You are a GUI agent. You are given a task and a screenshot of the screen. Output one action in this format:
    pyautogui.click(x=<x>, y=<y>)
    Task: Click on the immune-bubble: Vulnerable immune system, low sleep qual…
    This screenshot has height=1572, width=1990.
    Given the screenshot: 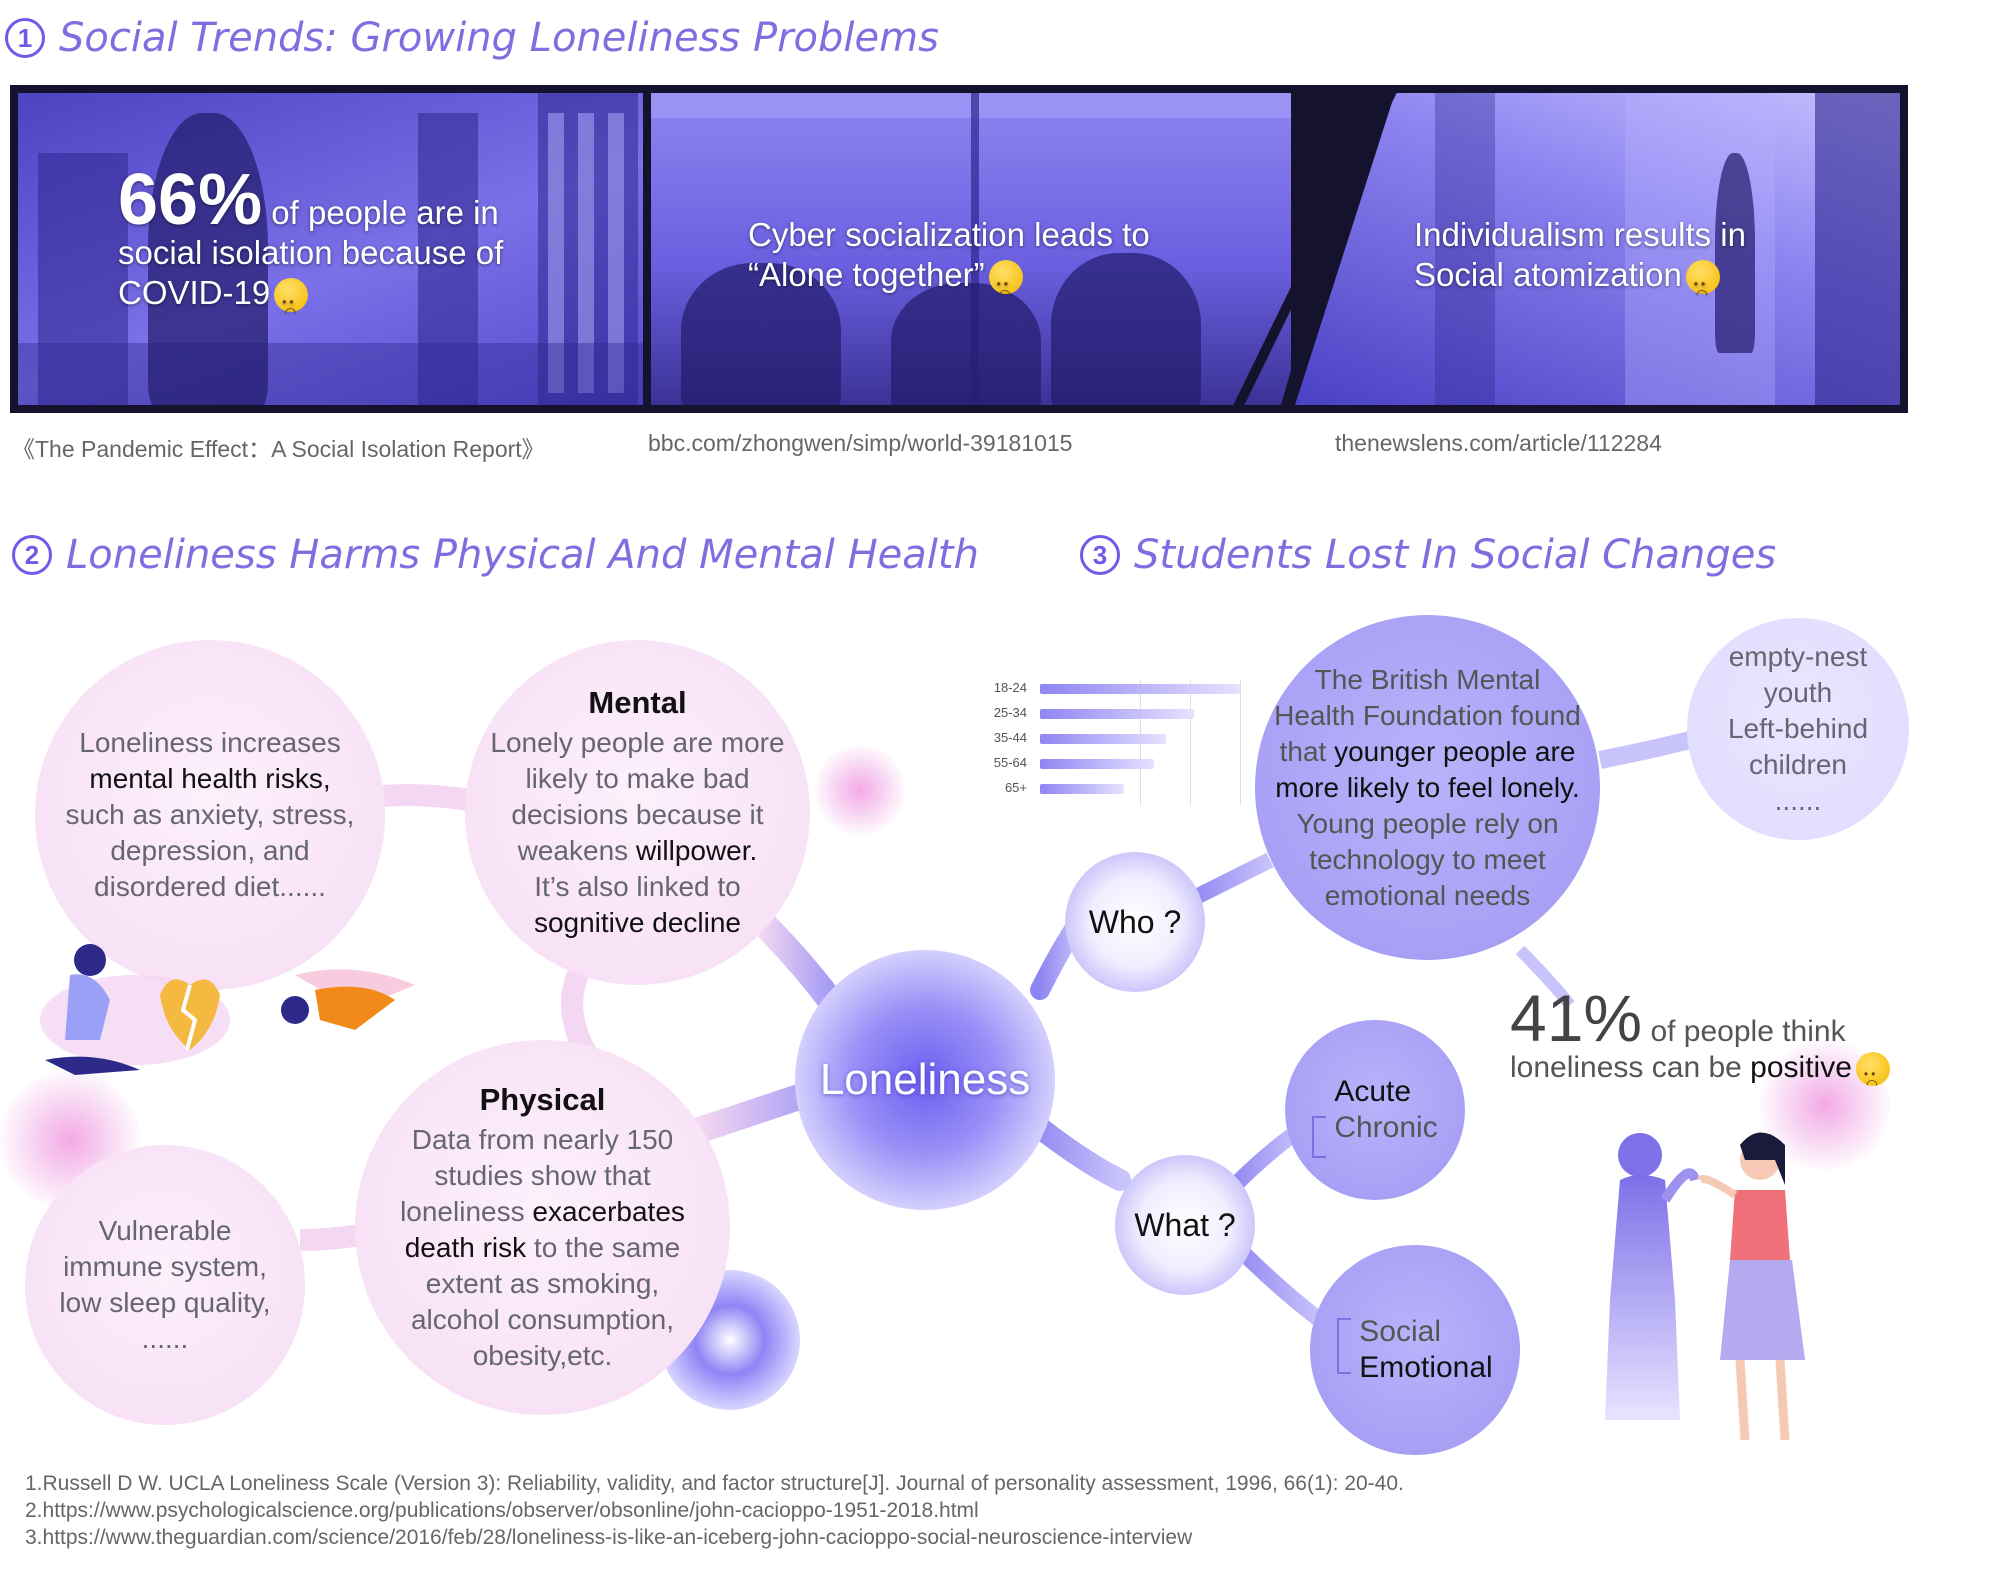 What is the action you would take?
    pyautogui.click(x=165, y=1285)
    